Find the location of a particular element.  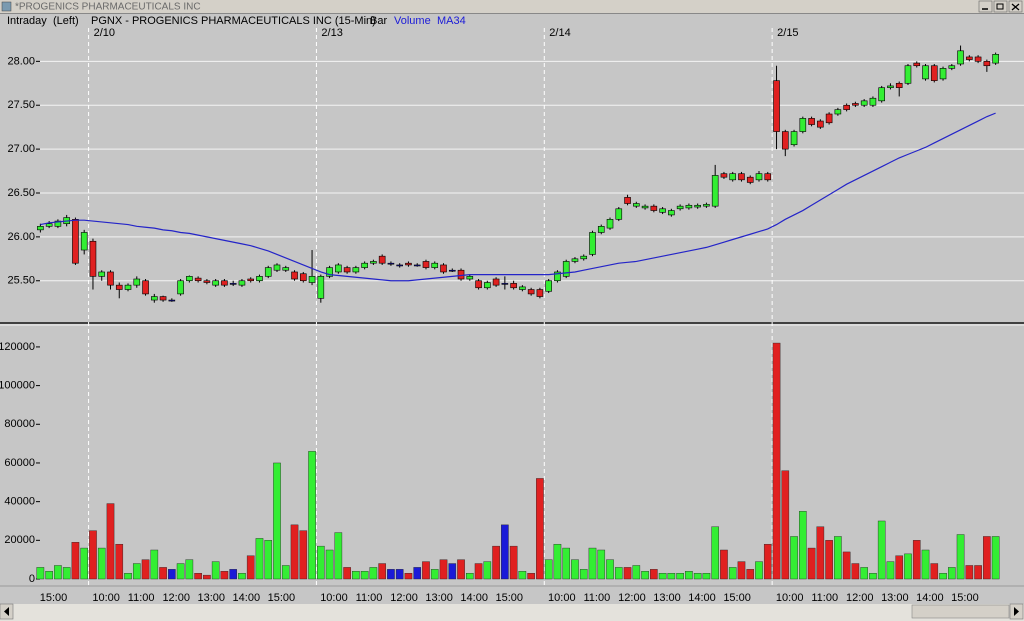

x-tick-label: 15:00 is located at coordinates (54, 598).